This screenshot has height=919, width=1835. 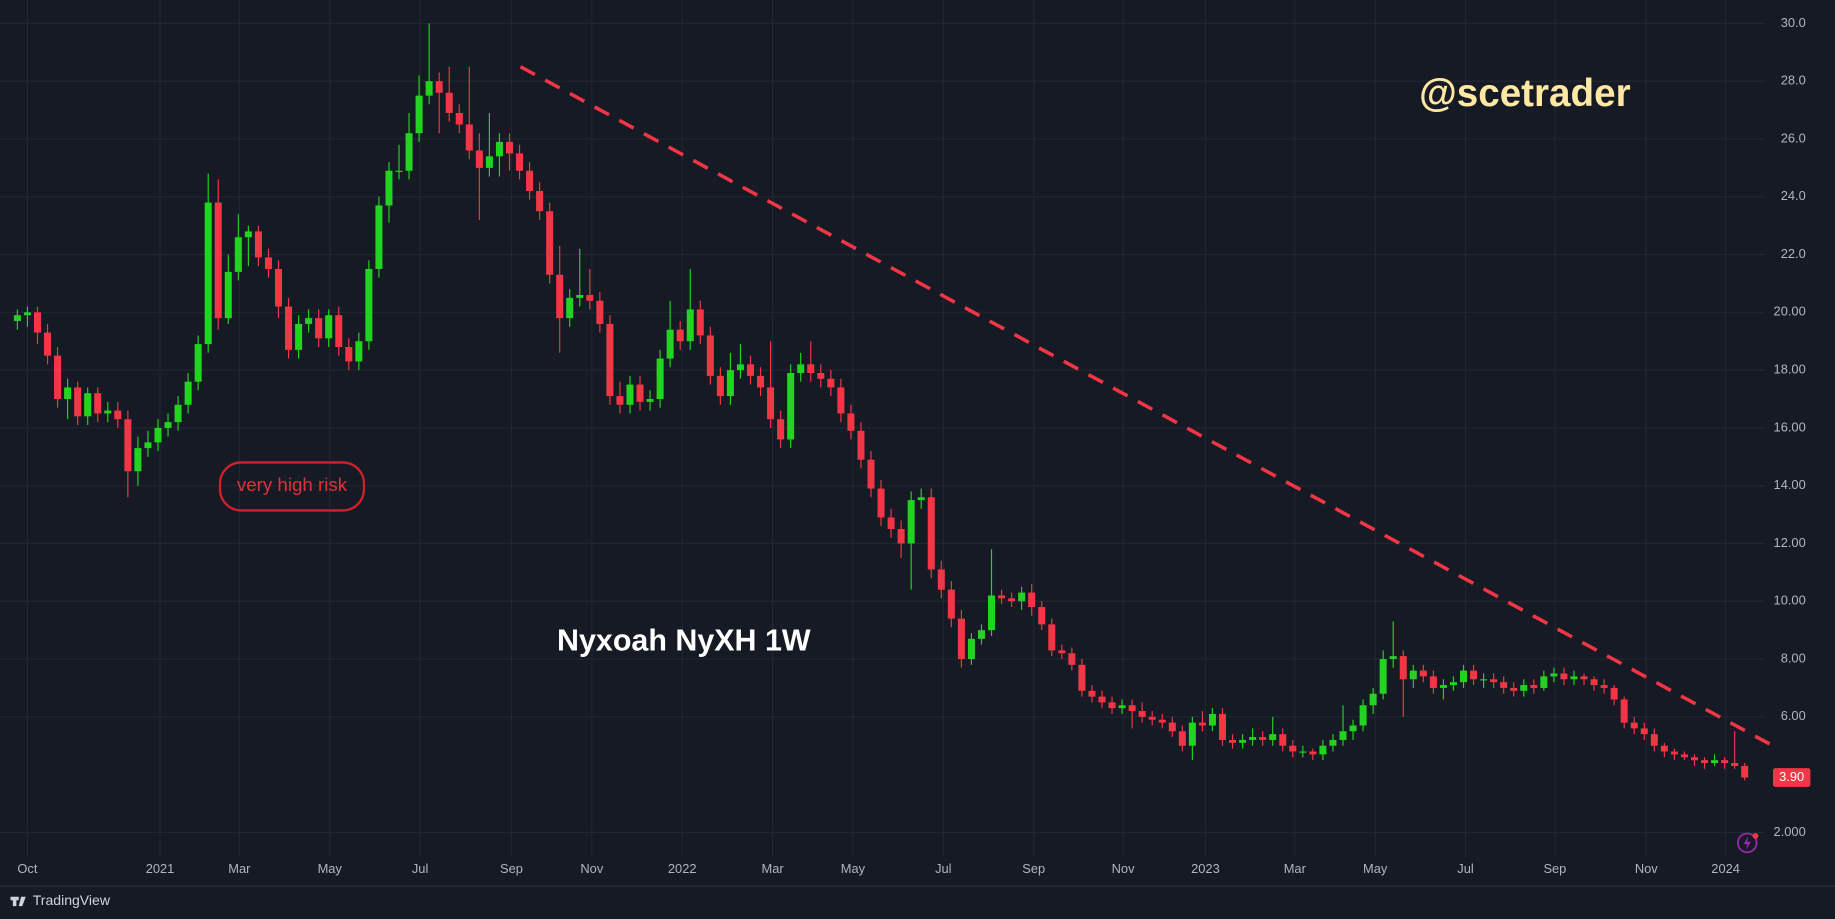 I want to click on x-tick-label: 2023, so click(x=1205, y=868).